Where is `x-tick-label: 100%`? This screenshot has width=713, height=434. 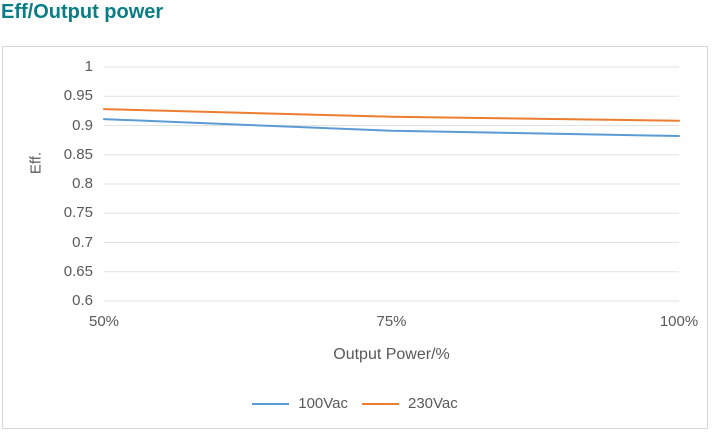 x-tick-label: 100% is located at coordinates (679, 321).